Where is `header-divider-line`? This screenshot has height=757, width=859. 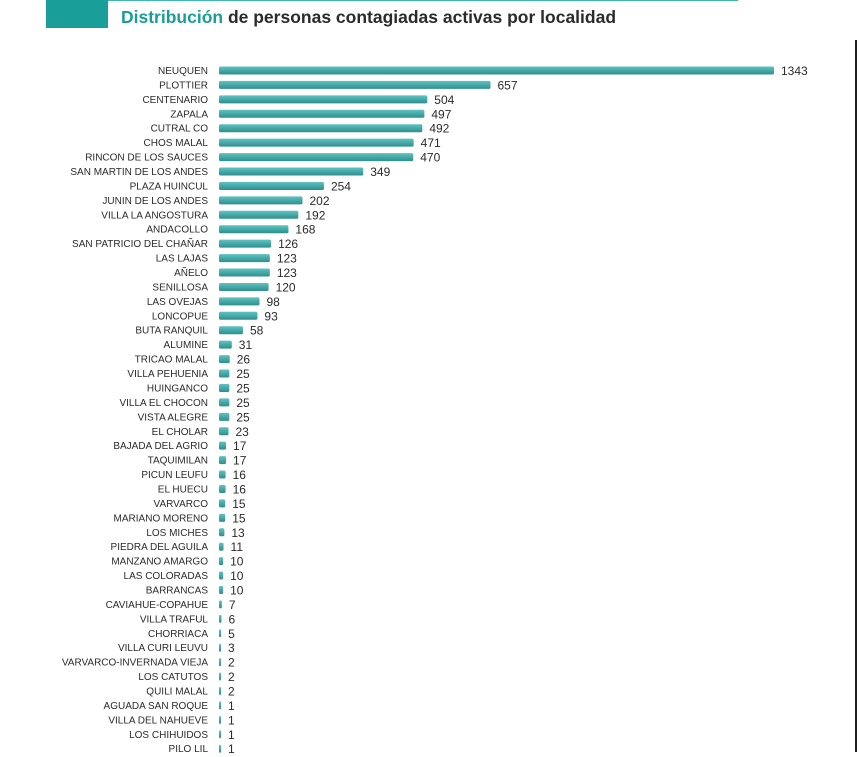
header-divider-line is located at coordinates (423, 0).